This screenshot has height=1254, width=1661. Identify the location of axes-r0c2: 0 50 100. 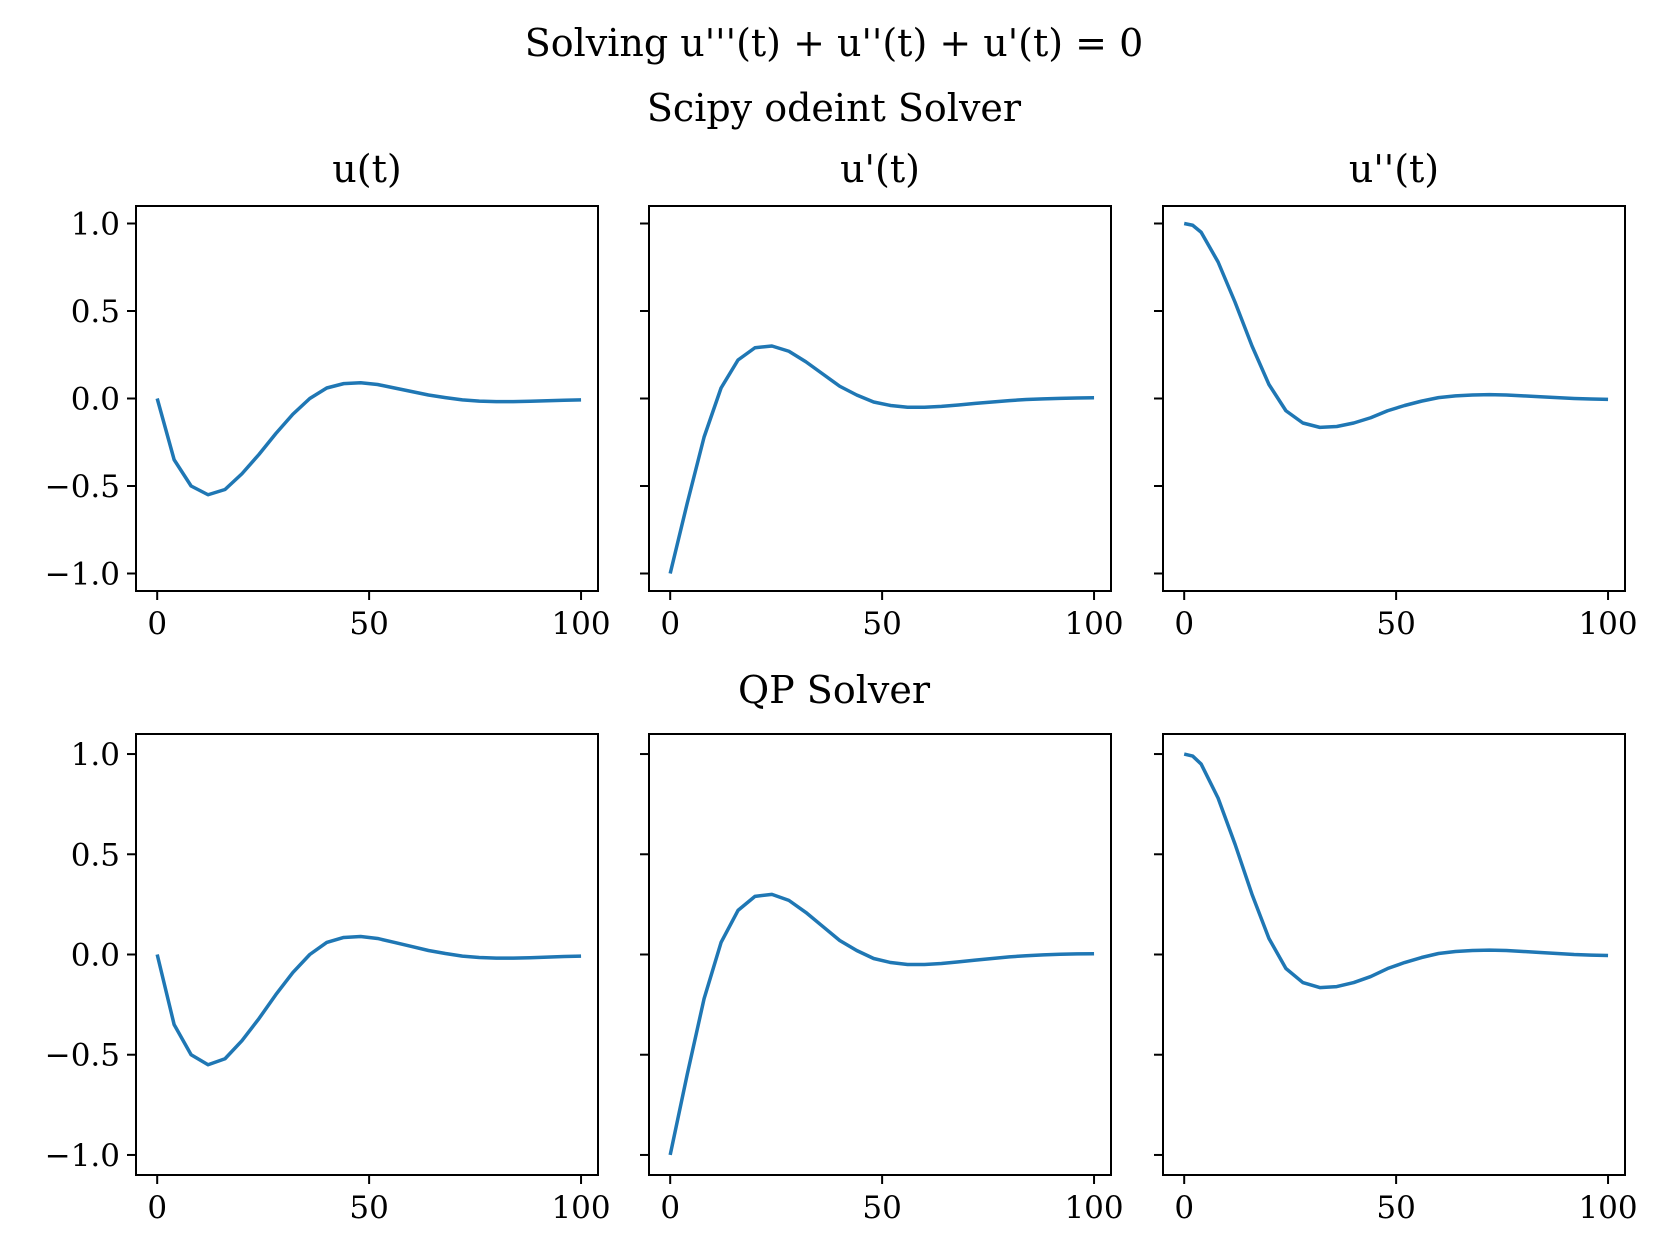
(1396, 423).